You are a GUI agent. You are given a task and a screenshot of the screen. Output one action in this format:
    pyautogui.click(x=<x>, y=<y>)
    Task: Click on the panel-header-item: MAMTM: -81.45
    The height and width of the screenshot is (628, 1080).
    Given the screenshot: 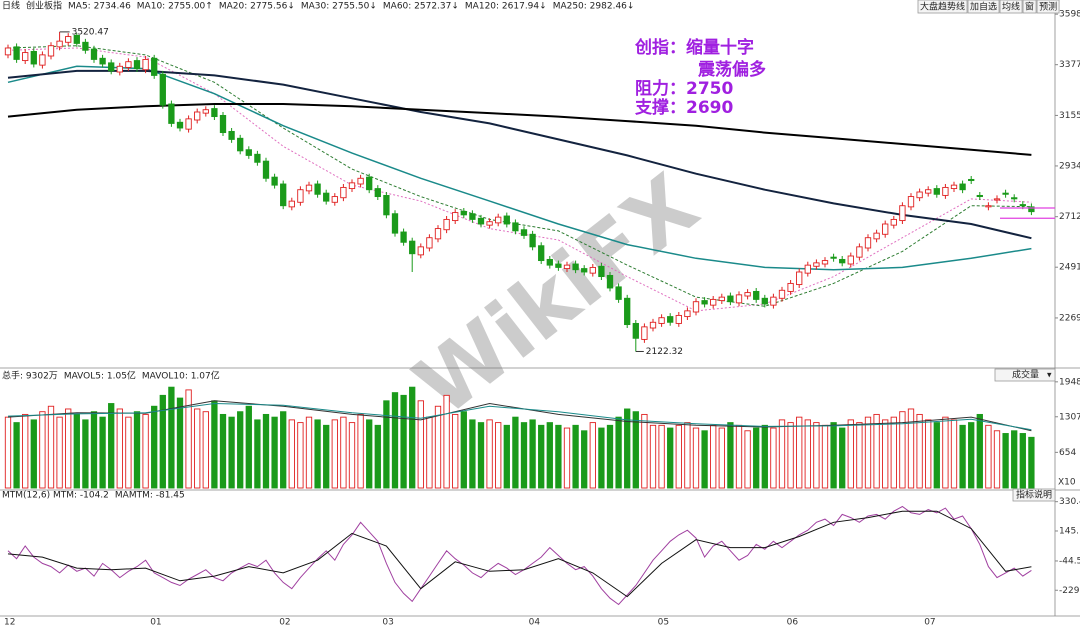 What is the action you would take?
    pyautogui.click(x=150, y=496)
    